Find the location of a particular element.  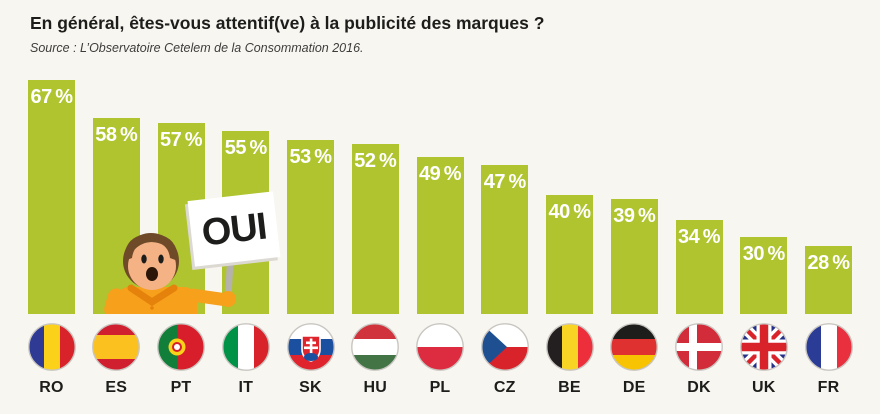

value-label-DE: 39 % is located at coordinates (634, 216).